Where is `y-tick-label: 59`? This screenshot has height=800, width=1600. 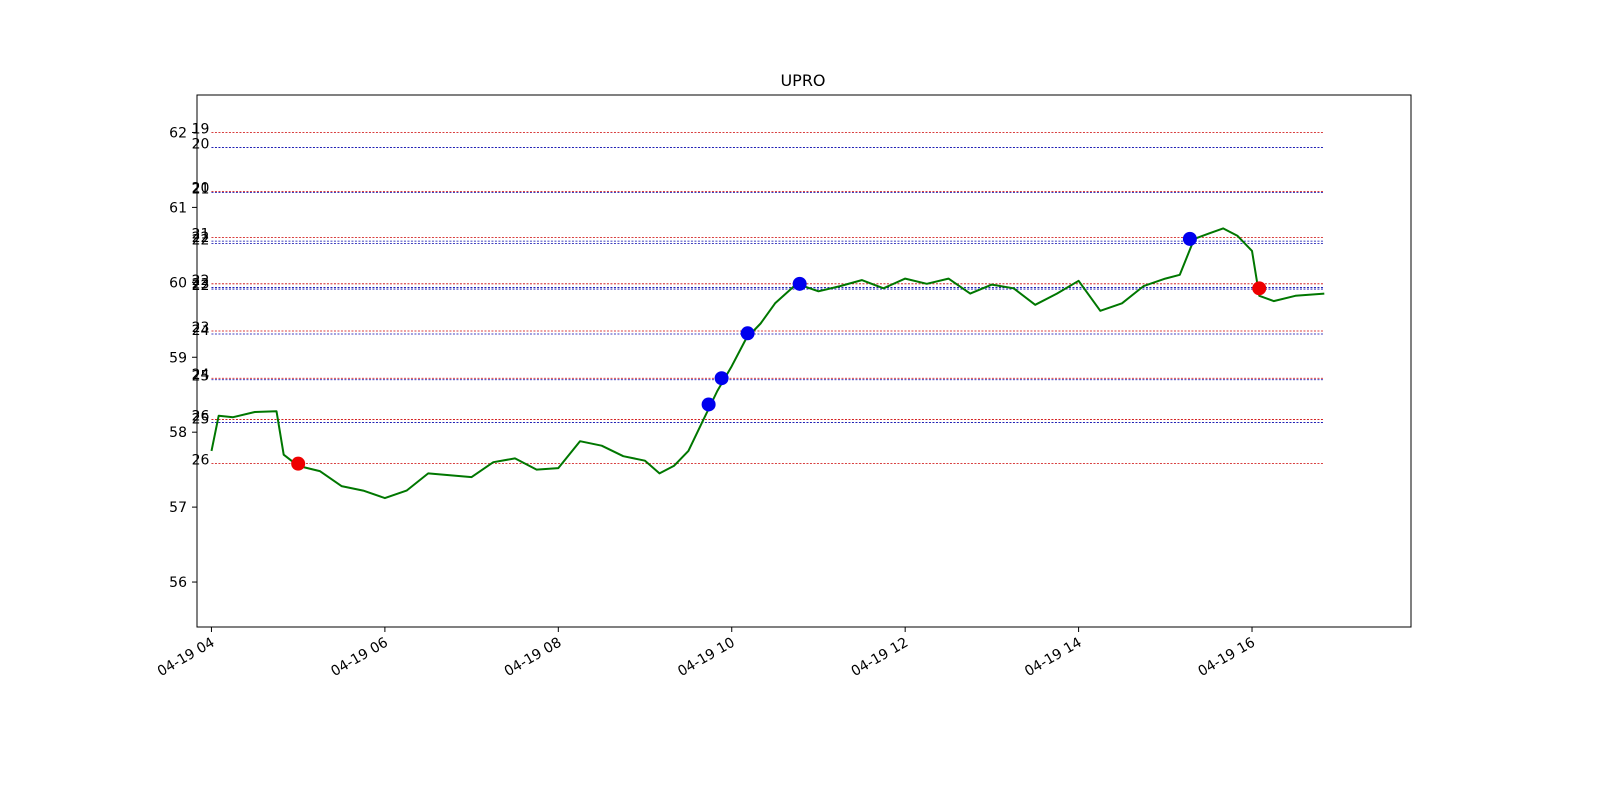
y-tick-label: 59 is located at coordinates (178, 358).